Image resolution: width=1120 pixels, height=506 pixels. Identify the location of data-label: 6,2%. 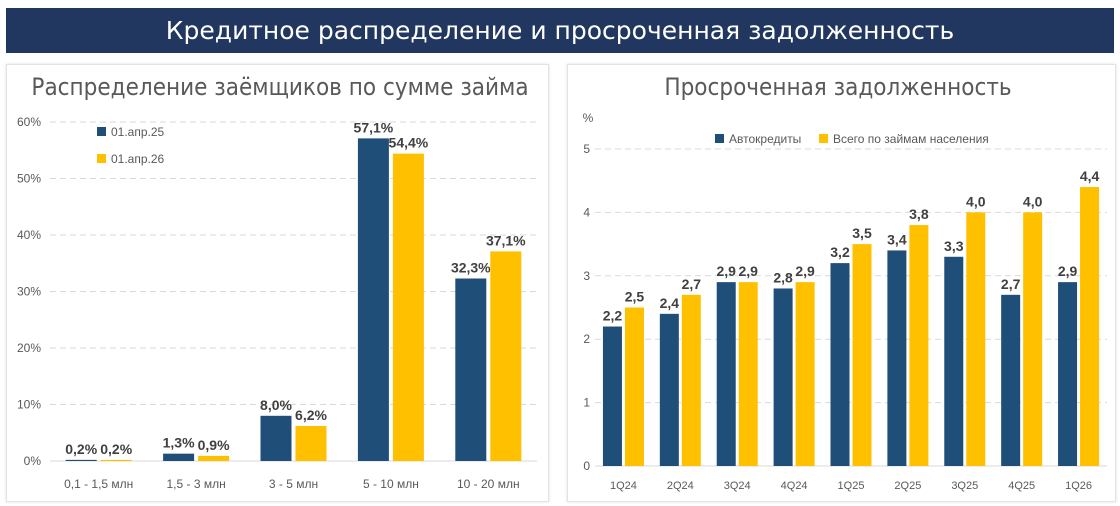
(311, 415).